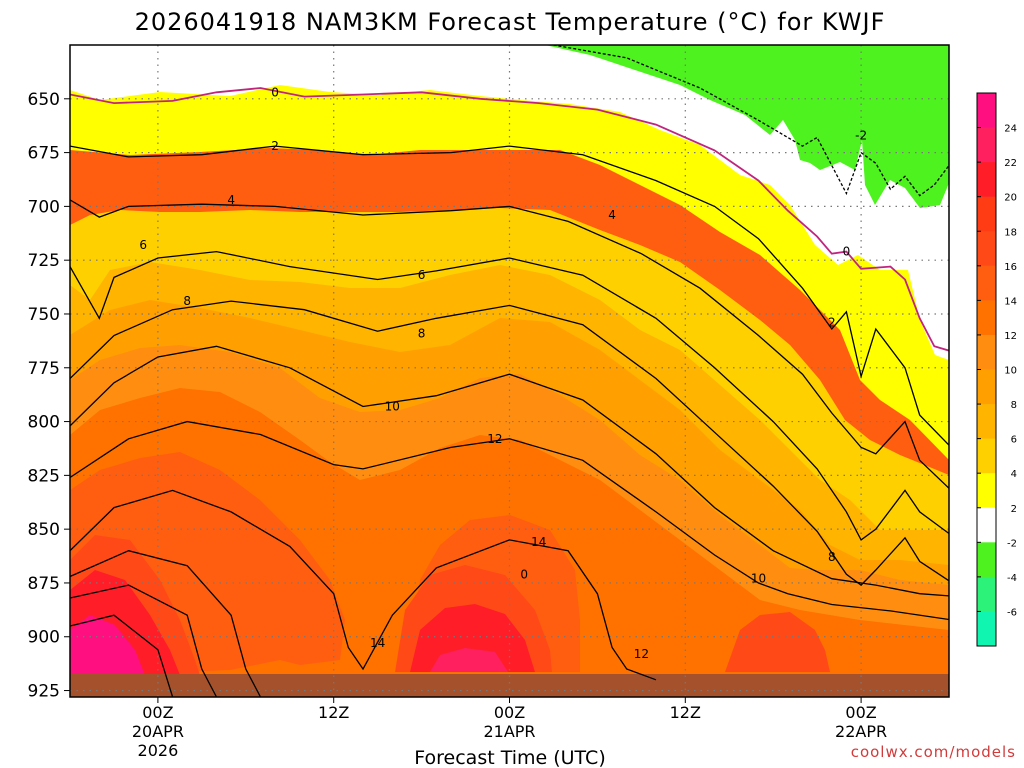 The image size is (1024, 768). What do you see at coordinates (44, 154) in the screenshot?
I see `y-tick-label: 675` at bounding box center [44, 154].